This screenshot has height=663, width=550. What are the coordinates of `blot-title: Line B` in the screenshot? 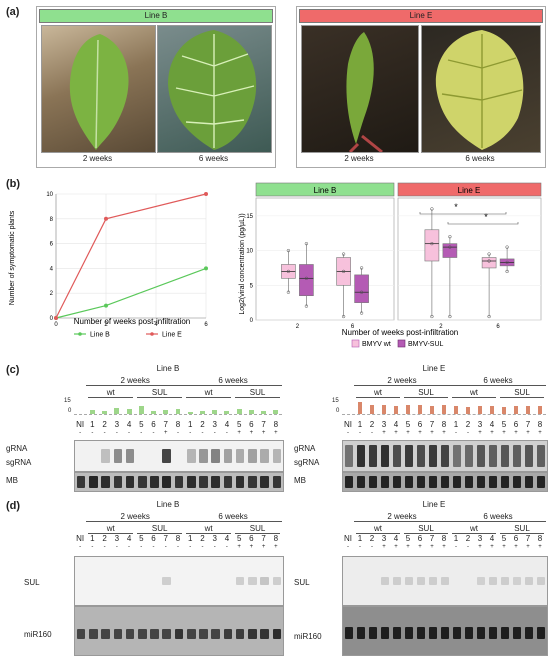 It's located at (168, 368).